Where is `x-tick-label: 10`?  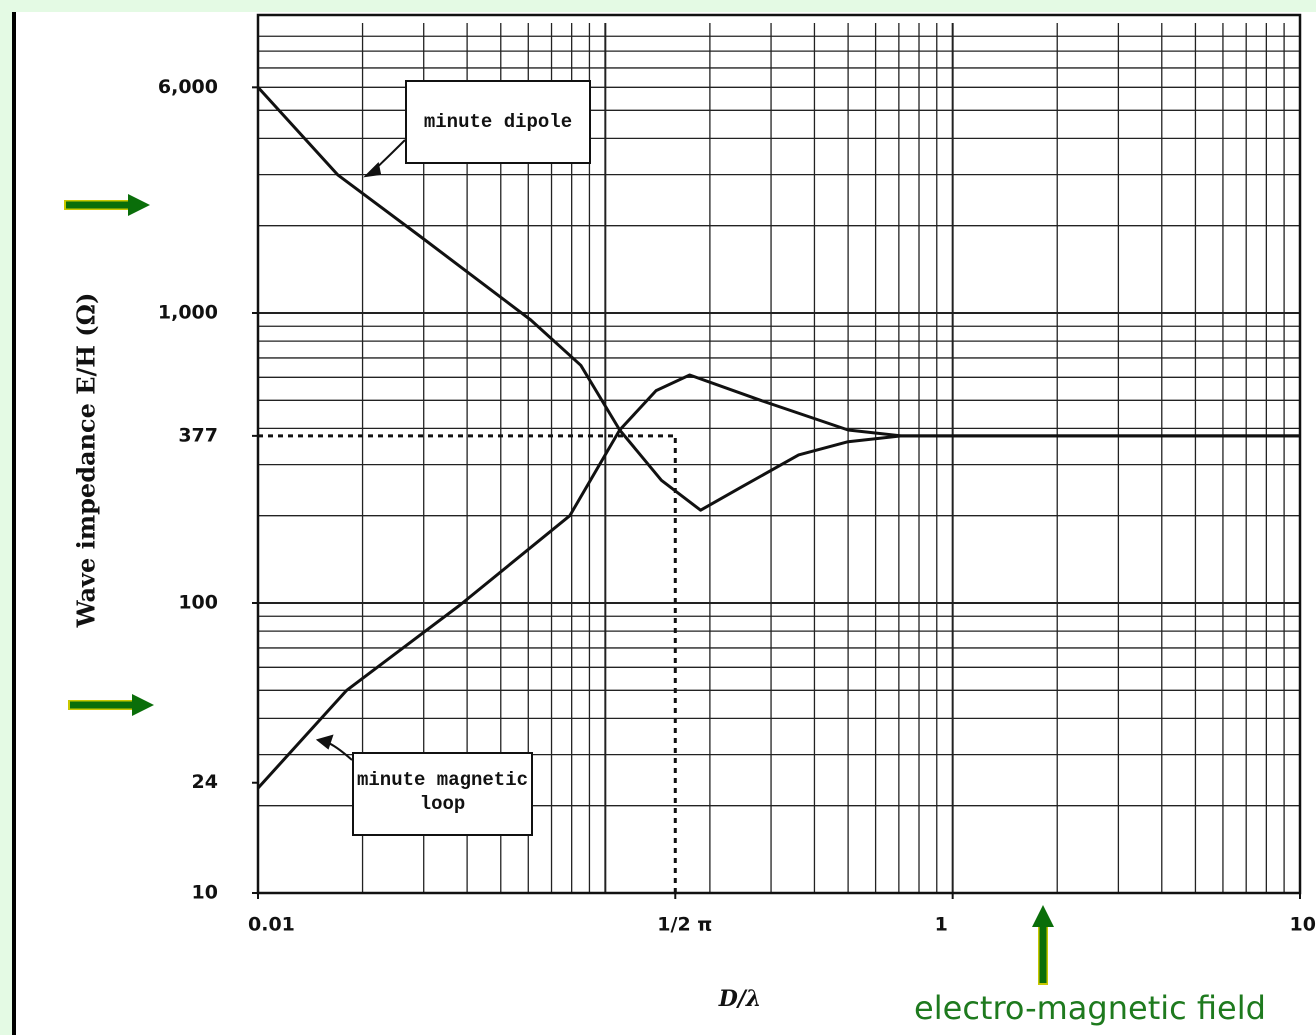 x-tick-label: 10 is located at coordinates (1303, 925).